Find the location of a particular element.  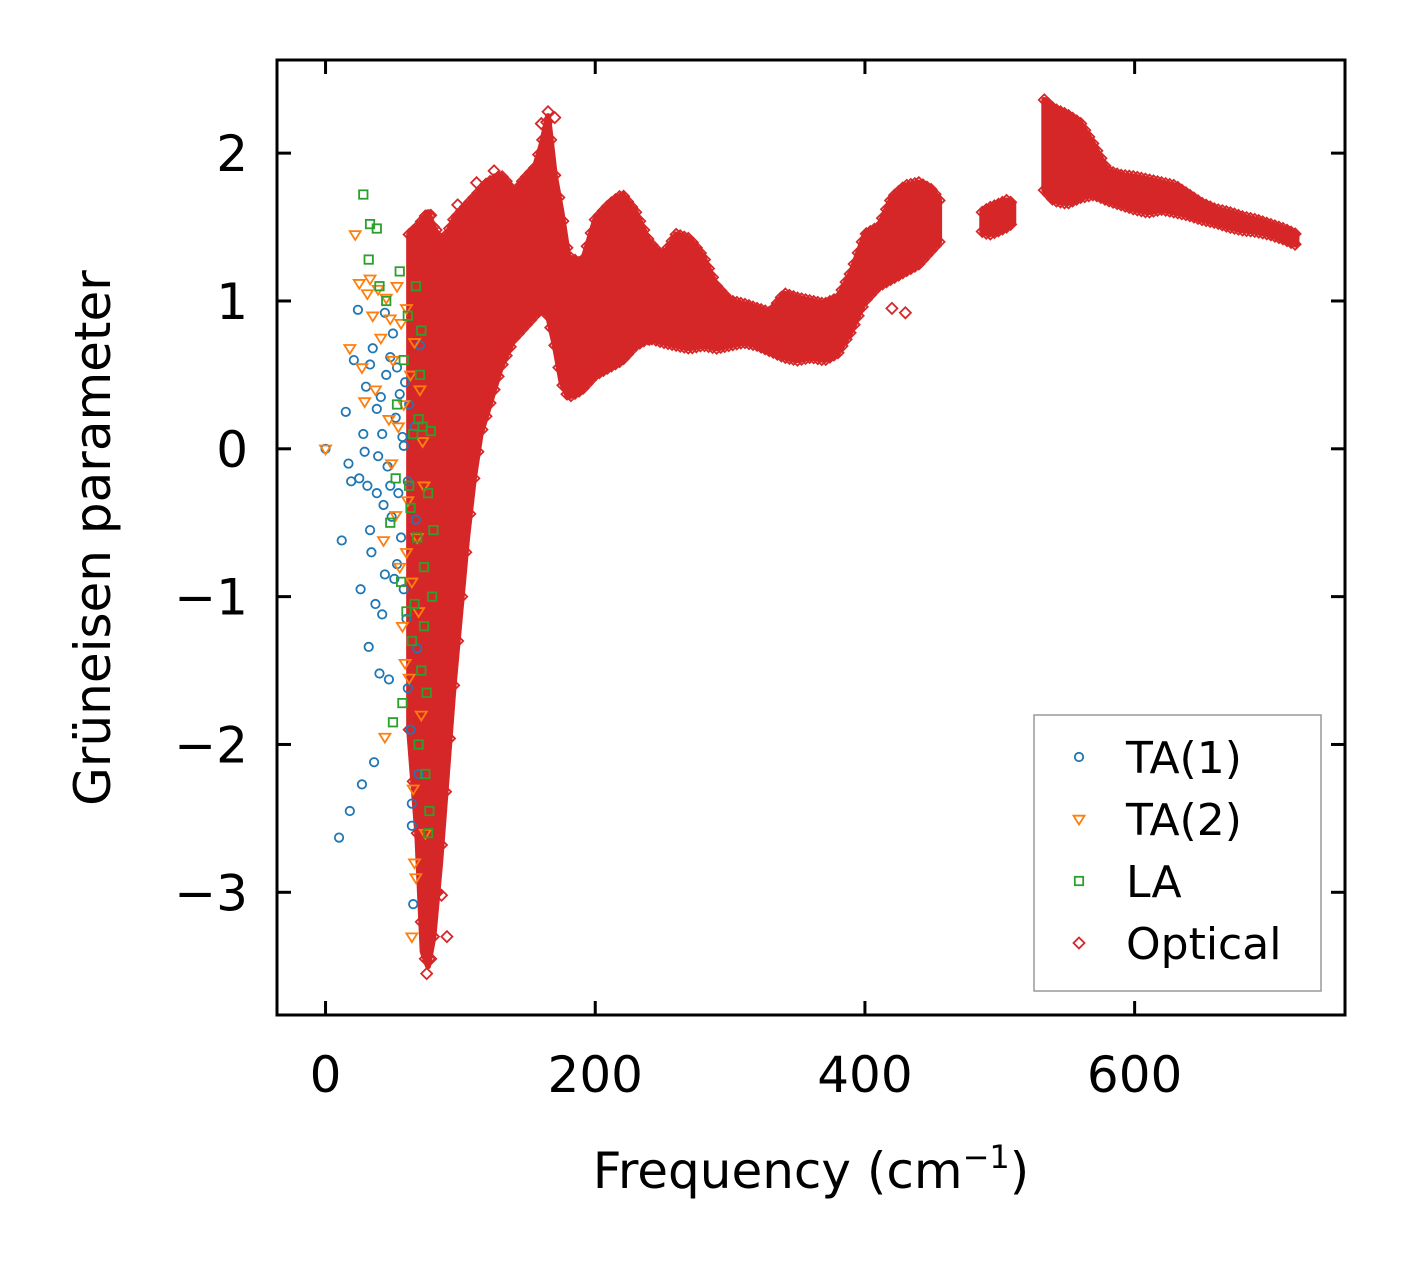

x-tick-label: 200 is located at coordinates (595, 1075).